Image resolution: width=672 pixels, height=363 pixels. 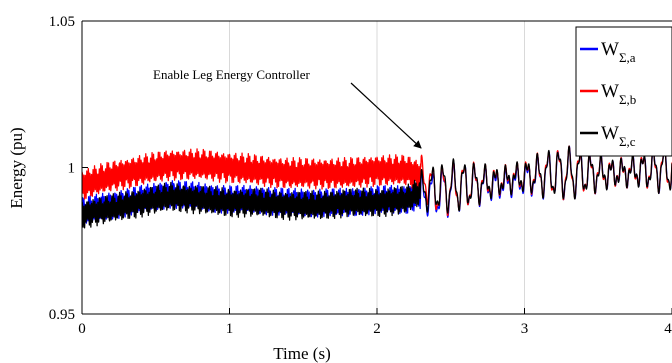 I want to click on legend-label-2: WΣ,c, so click(x=618, y=136).